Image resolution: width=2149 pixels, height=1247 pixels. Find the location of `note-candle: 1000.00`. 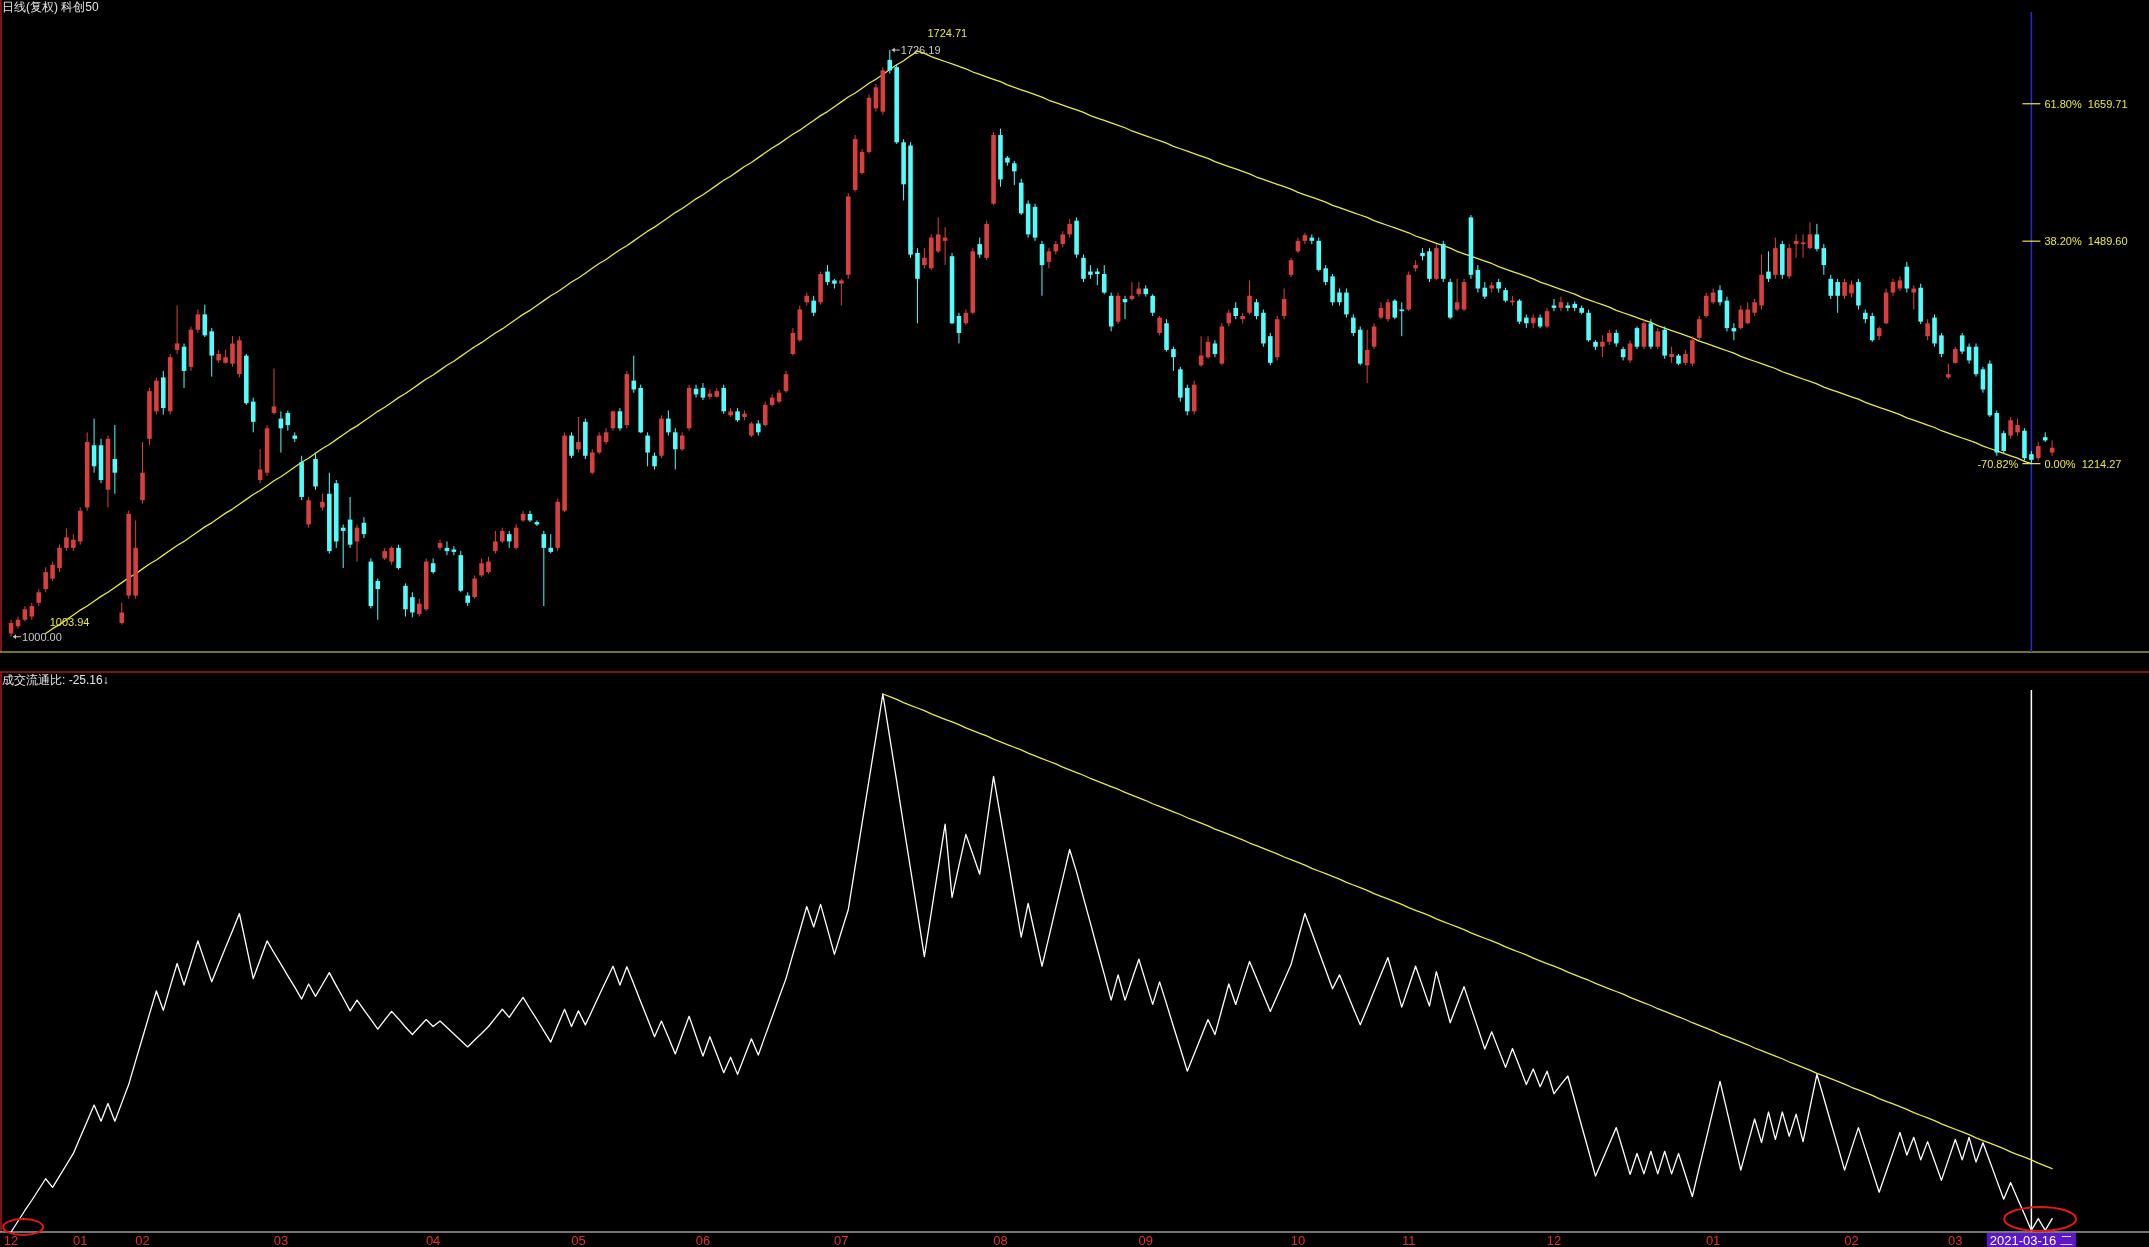

note-candle: 1000.00 is located at coordinates (37, 636).